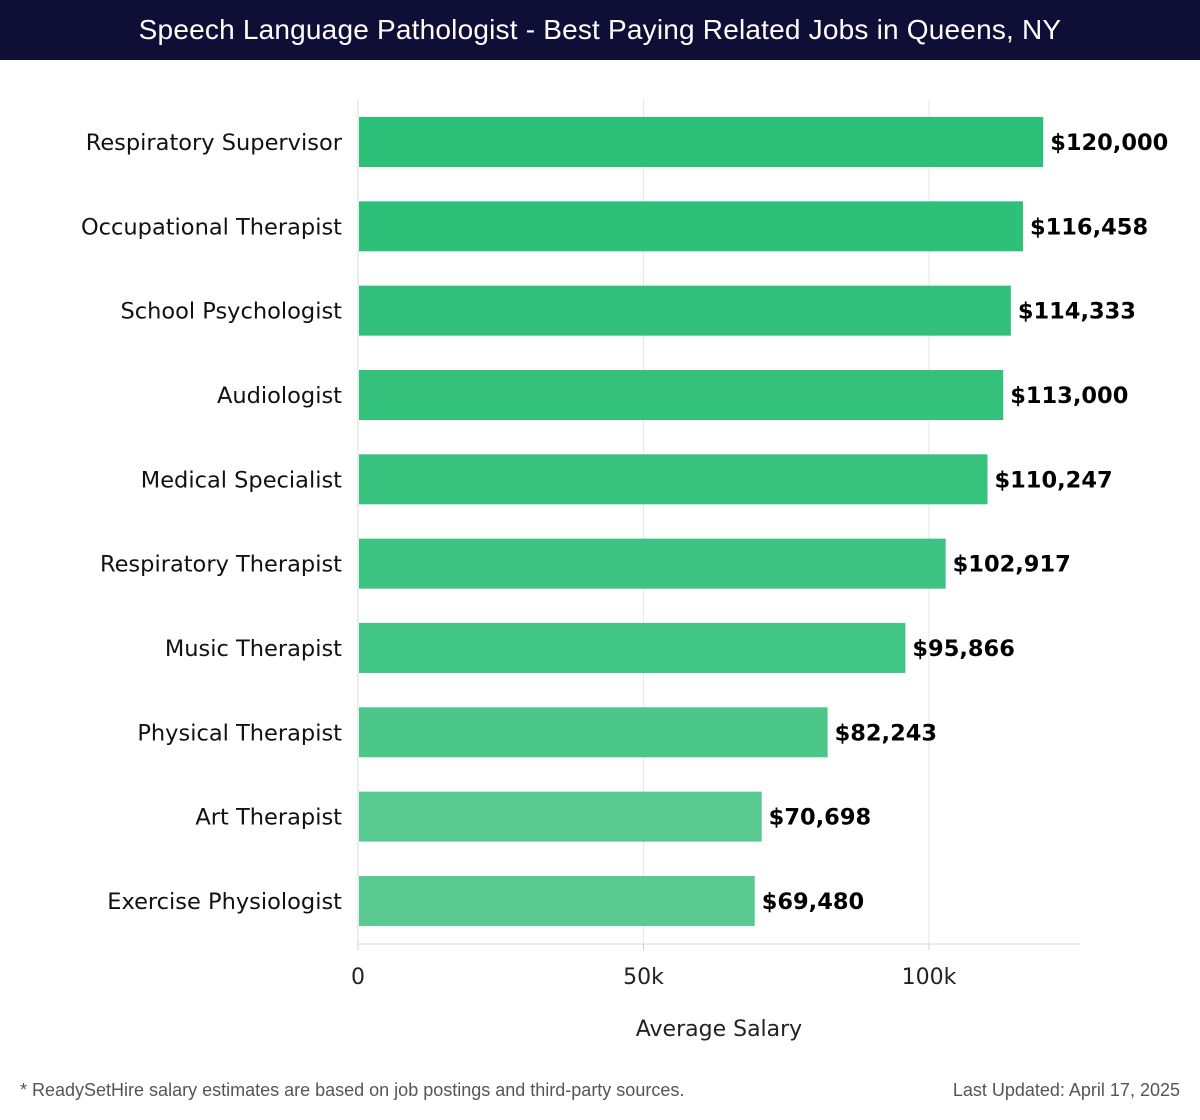  What do you see at coordinates (1109, 143) in the screenshot?
I see `value-label: $120,000` at bounding box center [1109, 143].